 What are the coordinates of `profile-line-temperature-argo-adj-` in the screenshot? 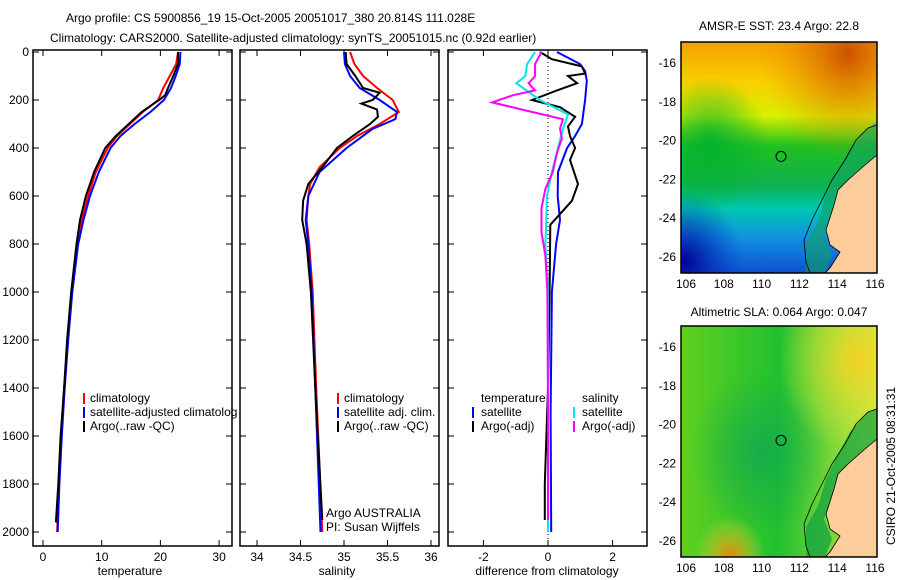 It's located at (557, 285).